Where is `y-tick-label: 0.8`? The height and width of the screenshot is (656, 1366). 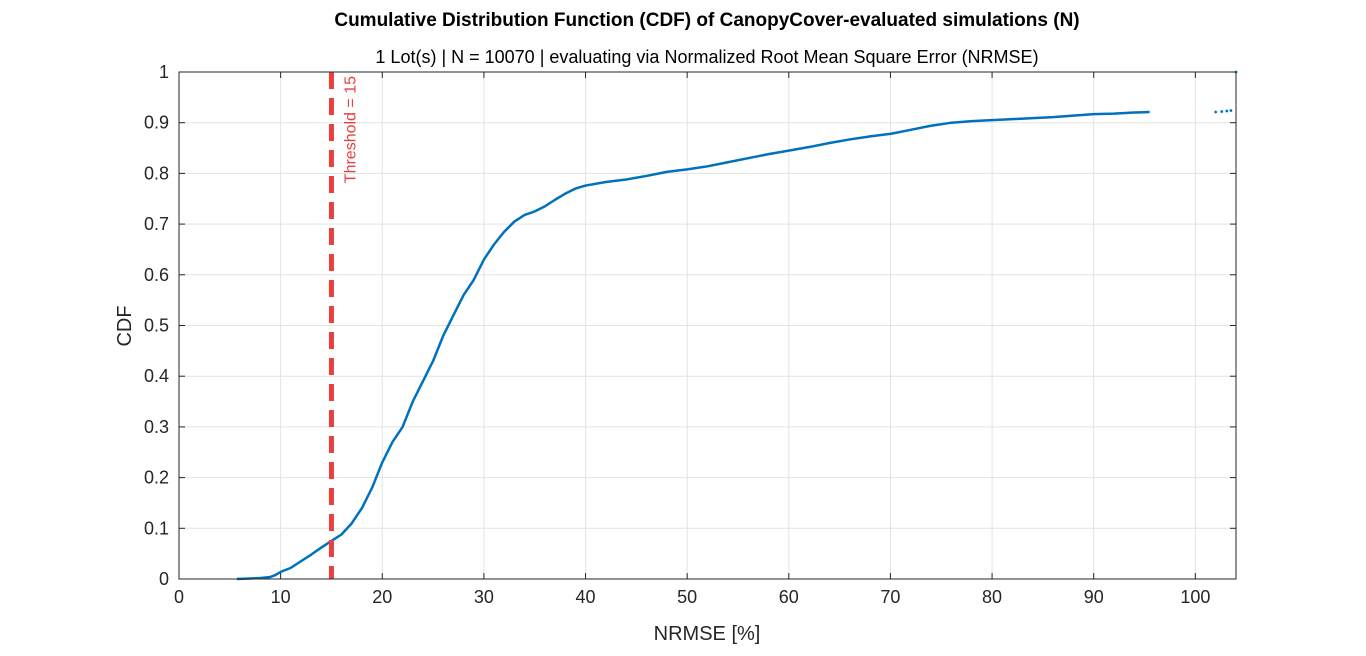
y-tick-label: 0.8 is located at coordinates (156, 173).